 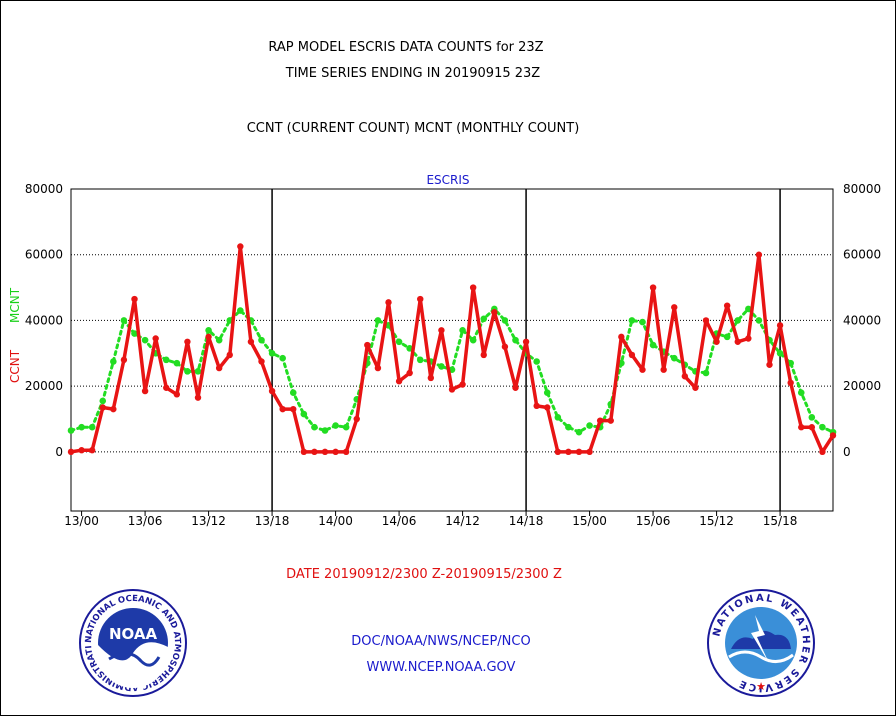 I want to click on y-label-mcnt: MCNT, so click(x=15, y=305).